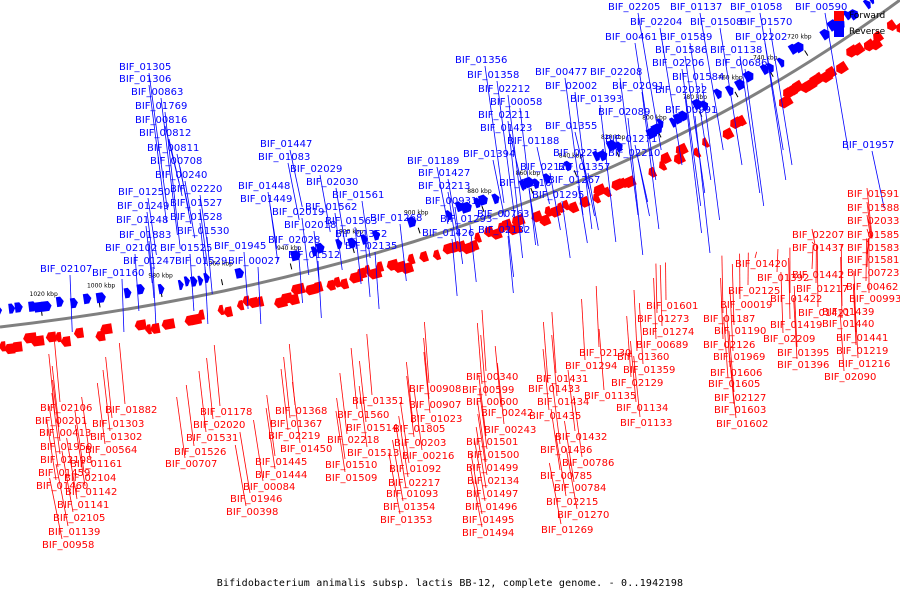  I want to click on gene-label: BIF_01531, so click(212, 438).